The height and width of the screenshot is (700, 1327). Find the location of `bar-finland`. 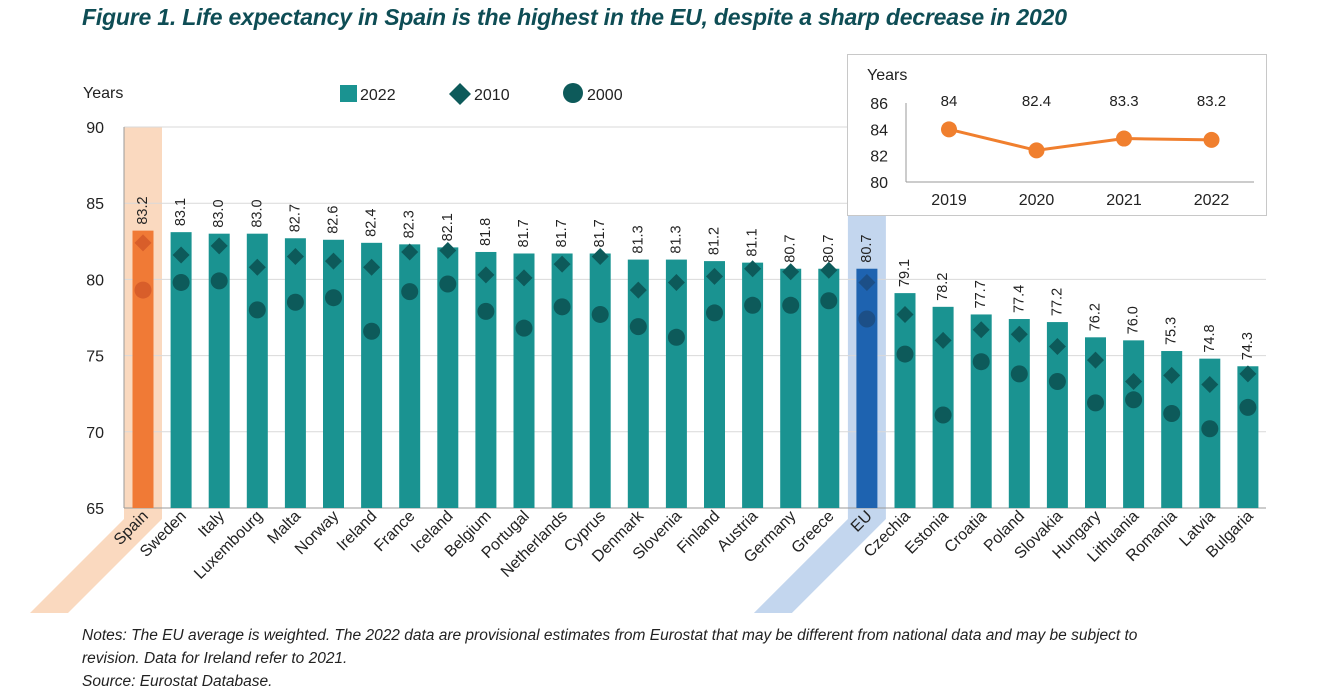

bar-finland is located at coordinates (714, 384).